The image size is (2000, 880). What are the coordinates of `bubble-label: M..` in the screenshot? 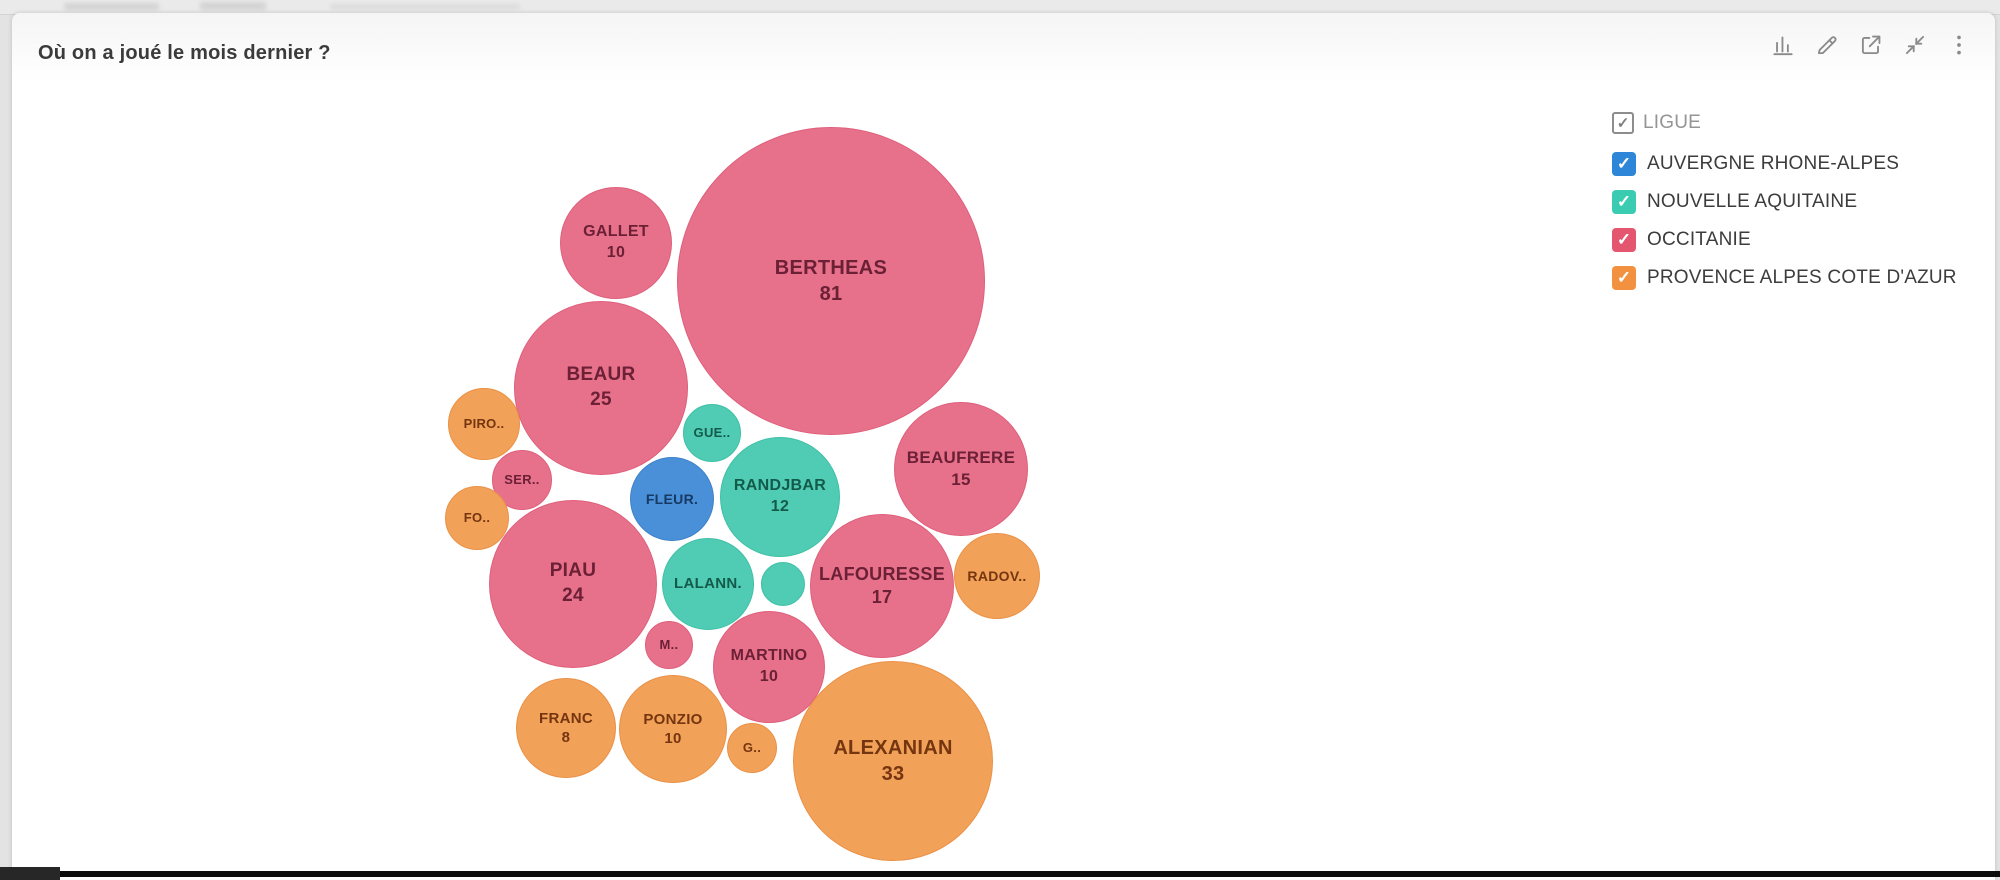 It's located at (669, 644).